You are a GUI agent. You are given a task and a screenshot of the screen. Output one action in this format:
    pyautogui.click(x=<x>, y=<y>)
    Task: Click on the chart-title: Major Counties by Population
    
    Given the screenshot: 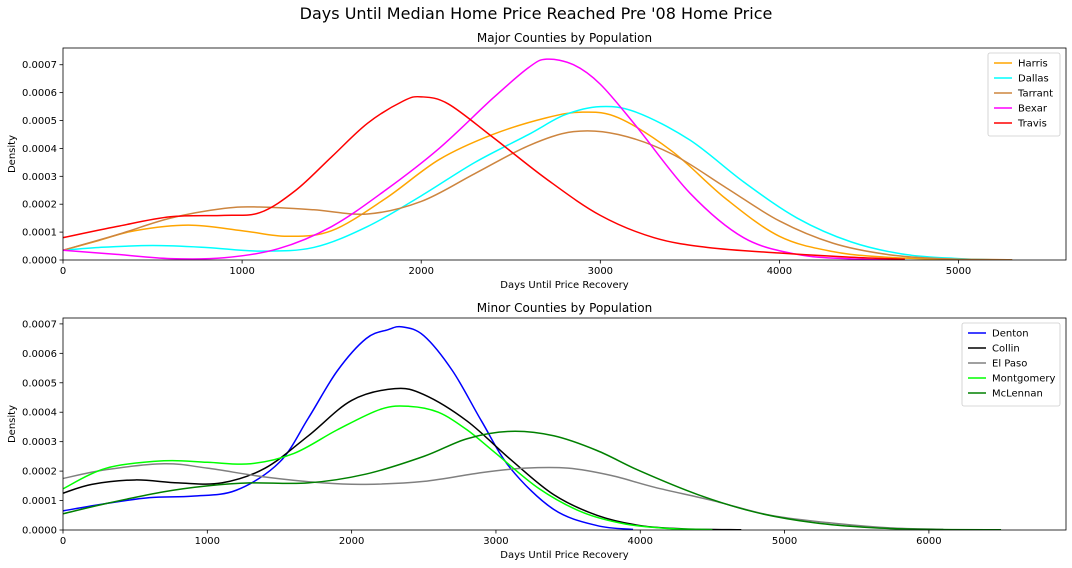 What is the action you would take?
    pyautogui.click(x=564, y=38)
    